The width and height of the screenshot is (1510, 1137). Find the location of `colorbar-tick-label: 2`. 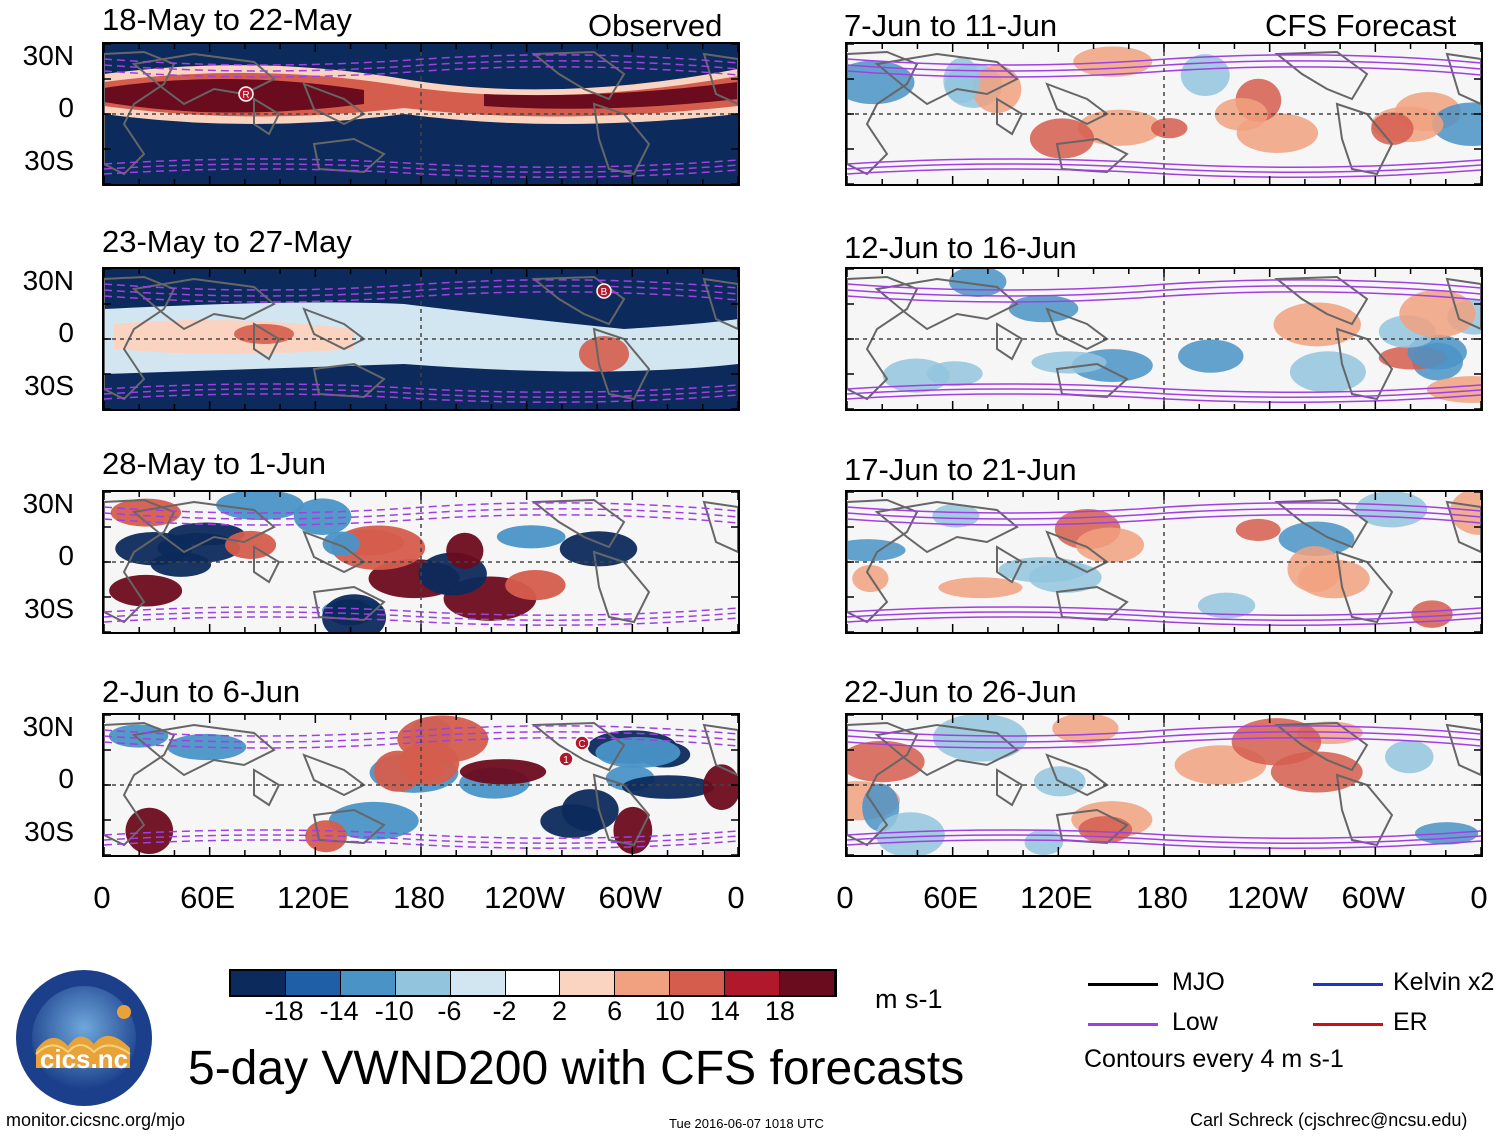

colorbar-tick-label: 2 is located at coordinates (560, 1011).